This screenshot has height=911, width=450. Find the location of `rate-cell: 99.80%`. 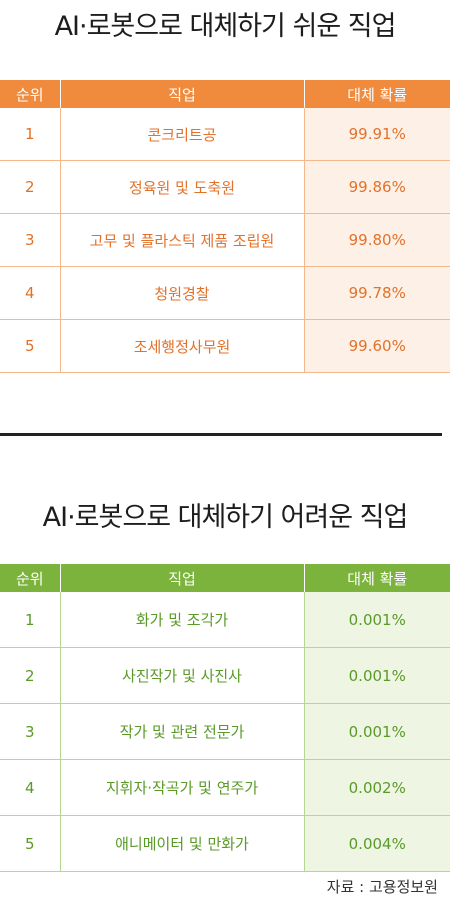

rate-cell: 99.80% is located at coordinates (377, 240).